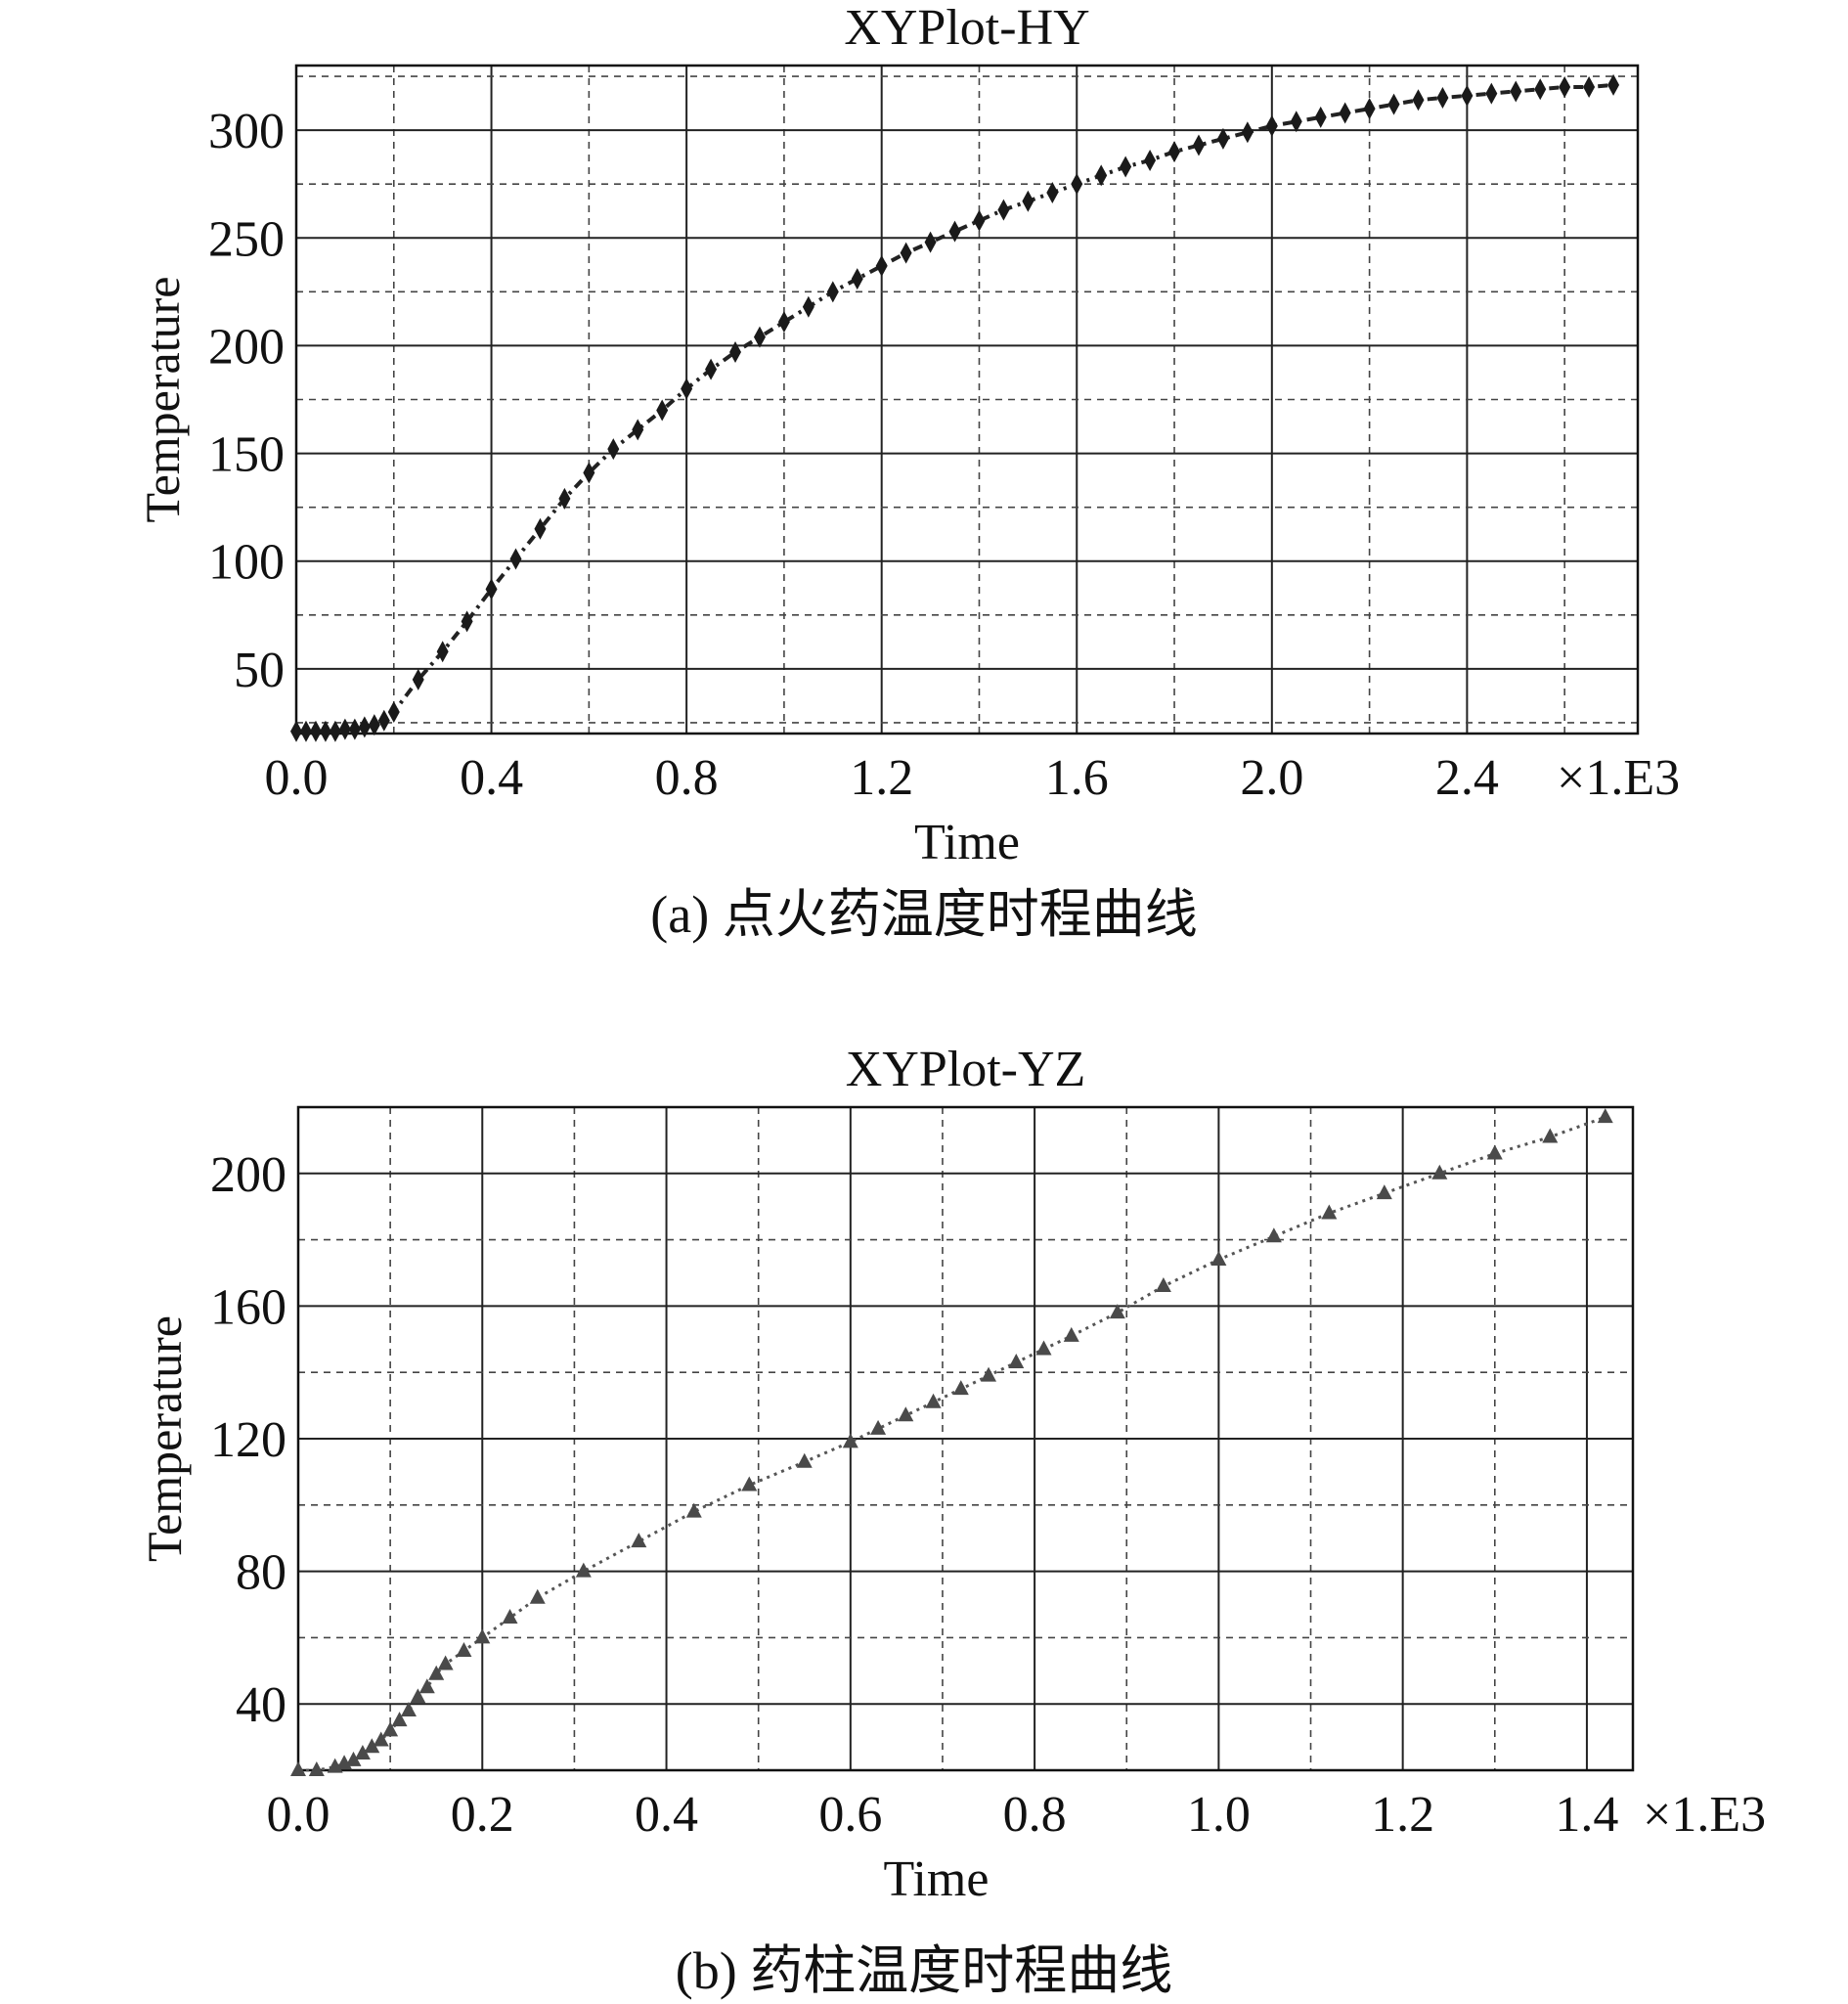 This screenshot has width=1848, height=2004. What do you see at coordinates (482, 1815) in the screenshot?
I see `x-tick-label: 0.2` at bounding box center [482, 1815].